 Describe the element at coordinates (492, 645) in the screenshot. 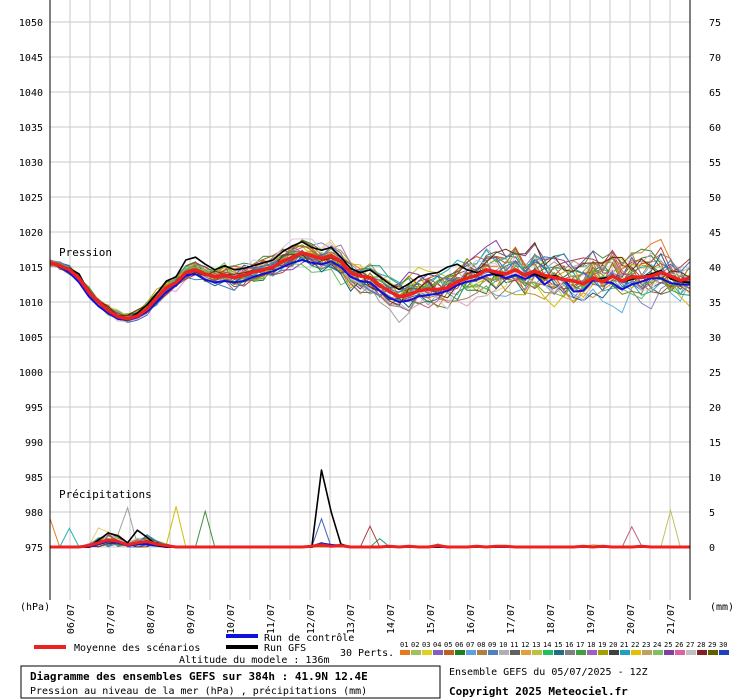

I see `member-number: 09` at that location.